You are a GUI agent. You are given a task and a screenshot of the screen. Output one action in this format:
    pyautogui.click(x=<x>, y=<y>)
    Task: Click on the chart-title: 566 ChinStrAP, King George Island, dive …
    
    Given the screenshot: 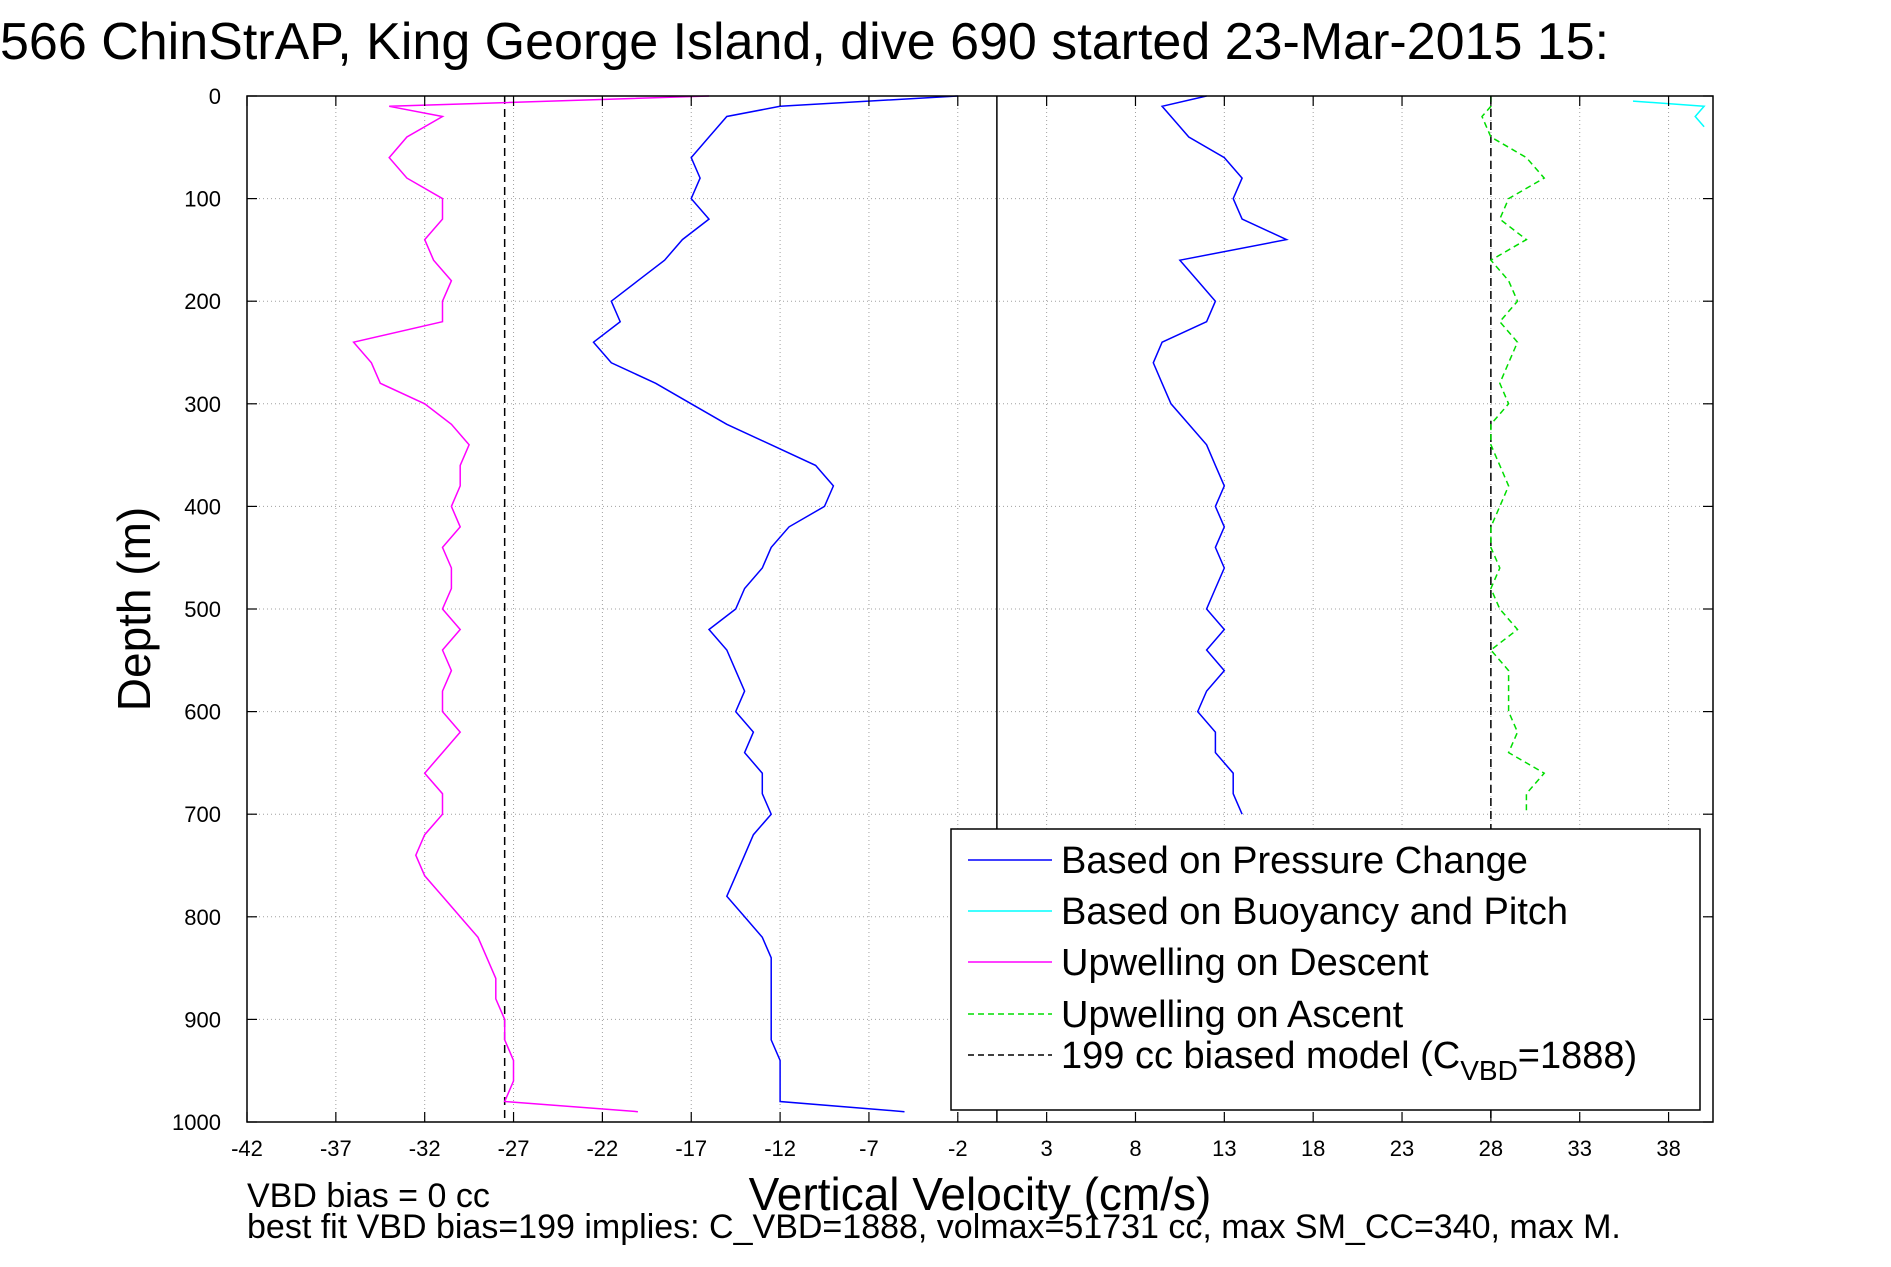 What is the action you would take?
    pyautogui.click(x=804, y=42)
    